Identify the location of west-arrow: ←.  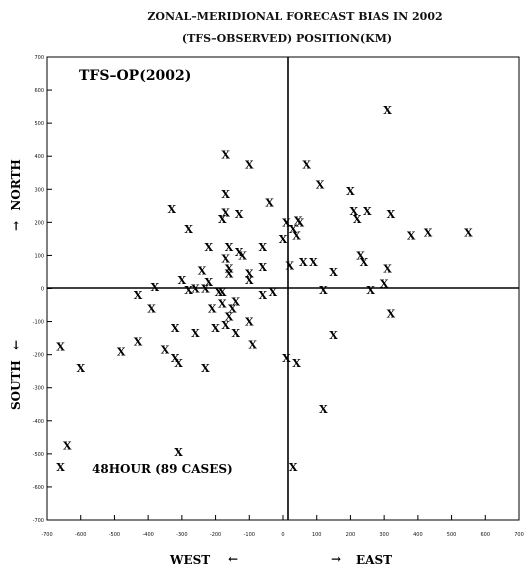
(233, 559).